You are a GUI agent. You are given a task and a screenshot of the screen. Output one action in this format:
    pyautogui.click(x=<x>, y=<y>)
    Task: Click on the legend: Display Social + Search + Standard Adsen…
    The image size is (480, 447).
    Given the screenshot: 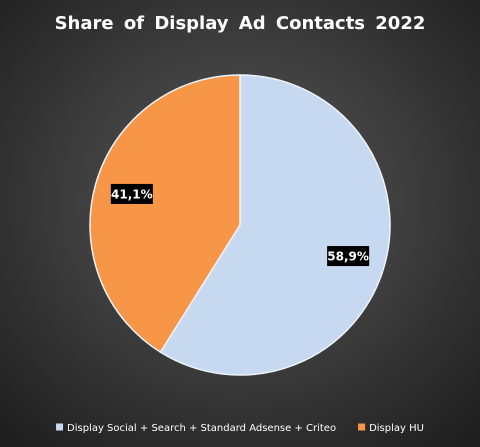 What is the action you would take?
    pyautogui.click(x=240, y=428)
    